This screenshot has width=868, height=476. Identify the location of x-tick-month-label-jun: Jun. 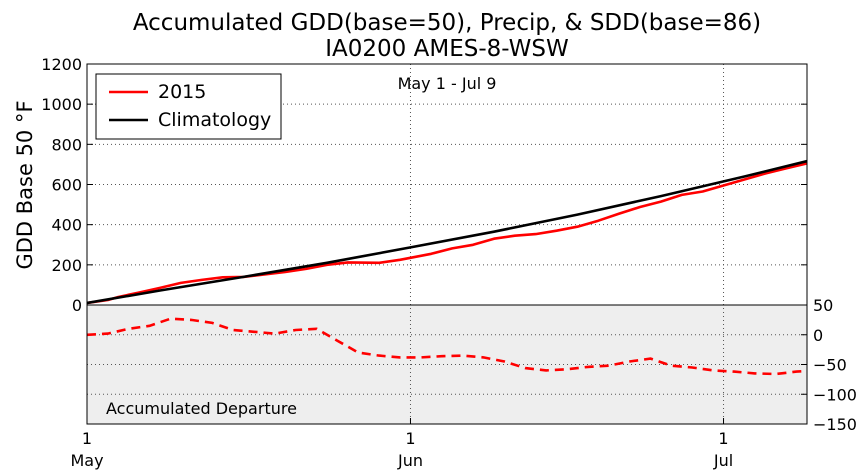
(410, 460).